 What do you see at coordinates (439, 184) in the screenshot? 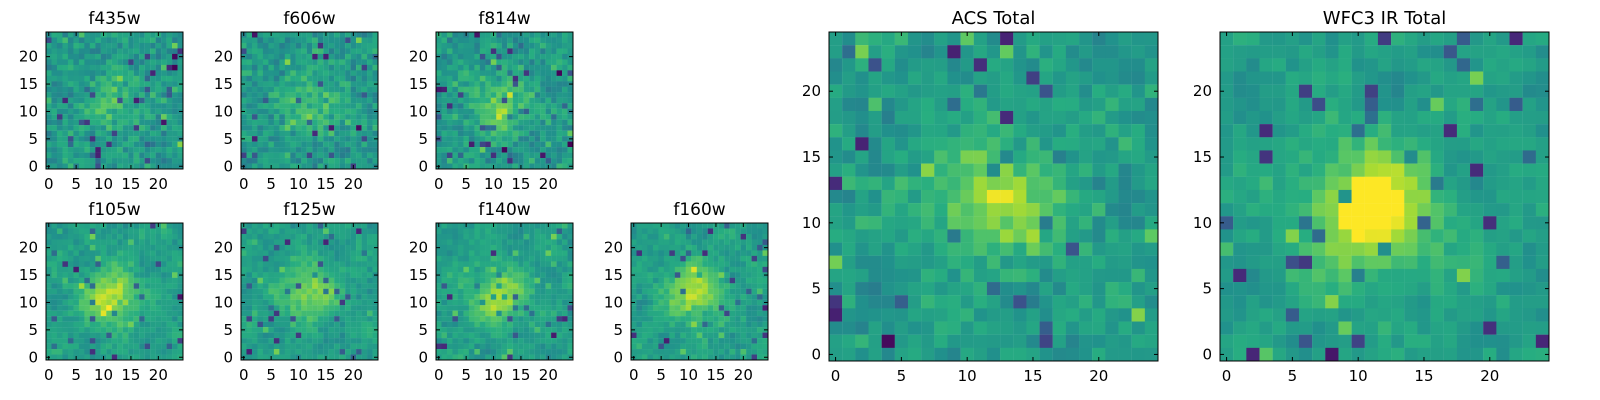
I see `x-tick-label: 0` at bounding box center [439, 184].